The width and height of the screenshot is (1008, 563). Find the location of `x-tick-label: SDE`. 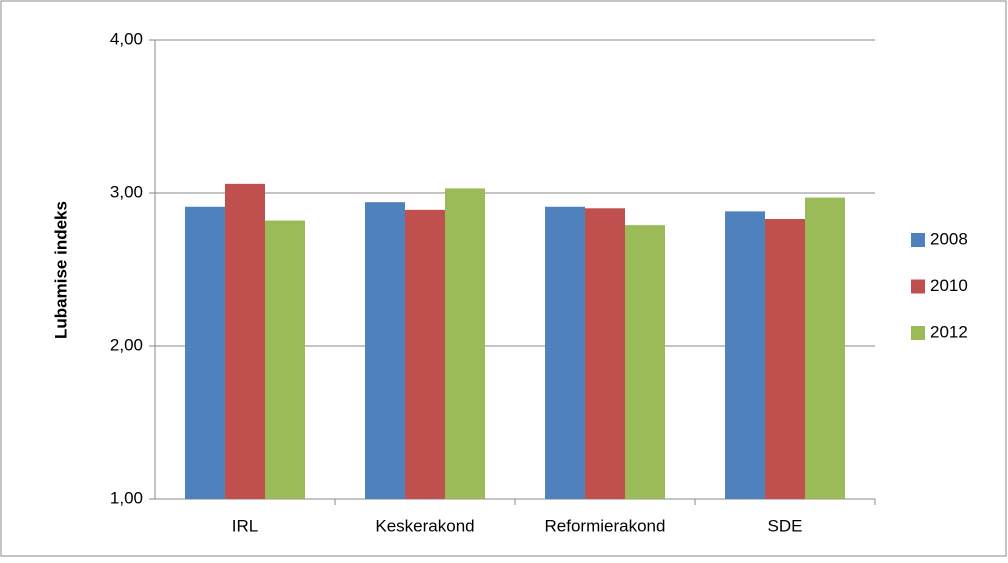

x-tick-label: SDE is located at coordinates (785, 525).